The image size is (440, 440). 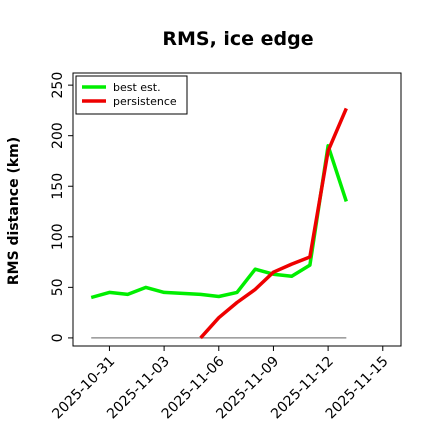 What do you see at coordinates (58, 186) in the screenshot?
I see `y-tick-label: 150` at bounding box center [58, 186].